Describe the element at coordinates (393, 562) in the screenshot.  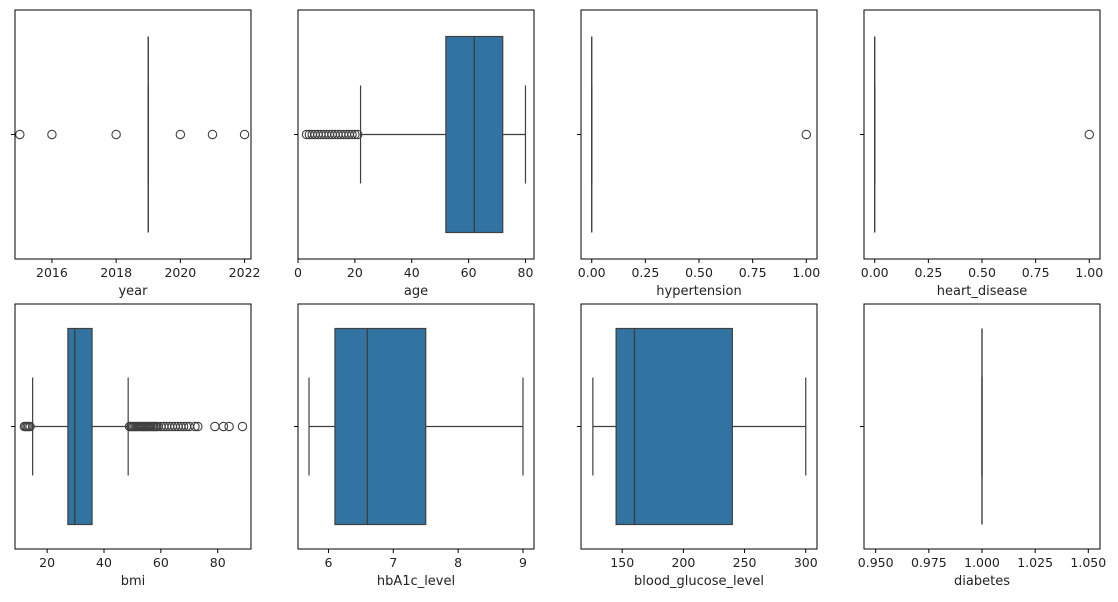
I see `x-tick-label: 7` at that location.